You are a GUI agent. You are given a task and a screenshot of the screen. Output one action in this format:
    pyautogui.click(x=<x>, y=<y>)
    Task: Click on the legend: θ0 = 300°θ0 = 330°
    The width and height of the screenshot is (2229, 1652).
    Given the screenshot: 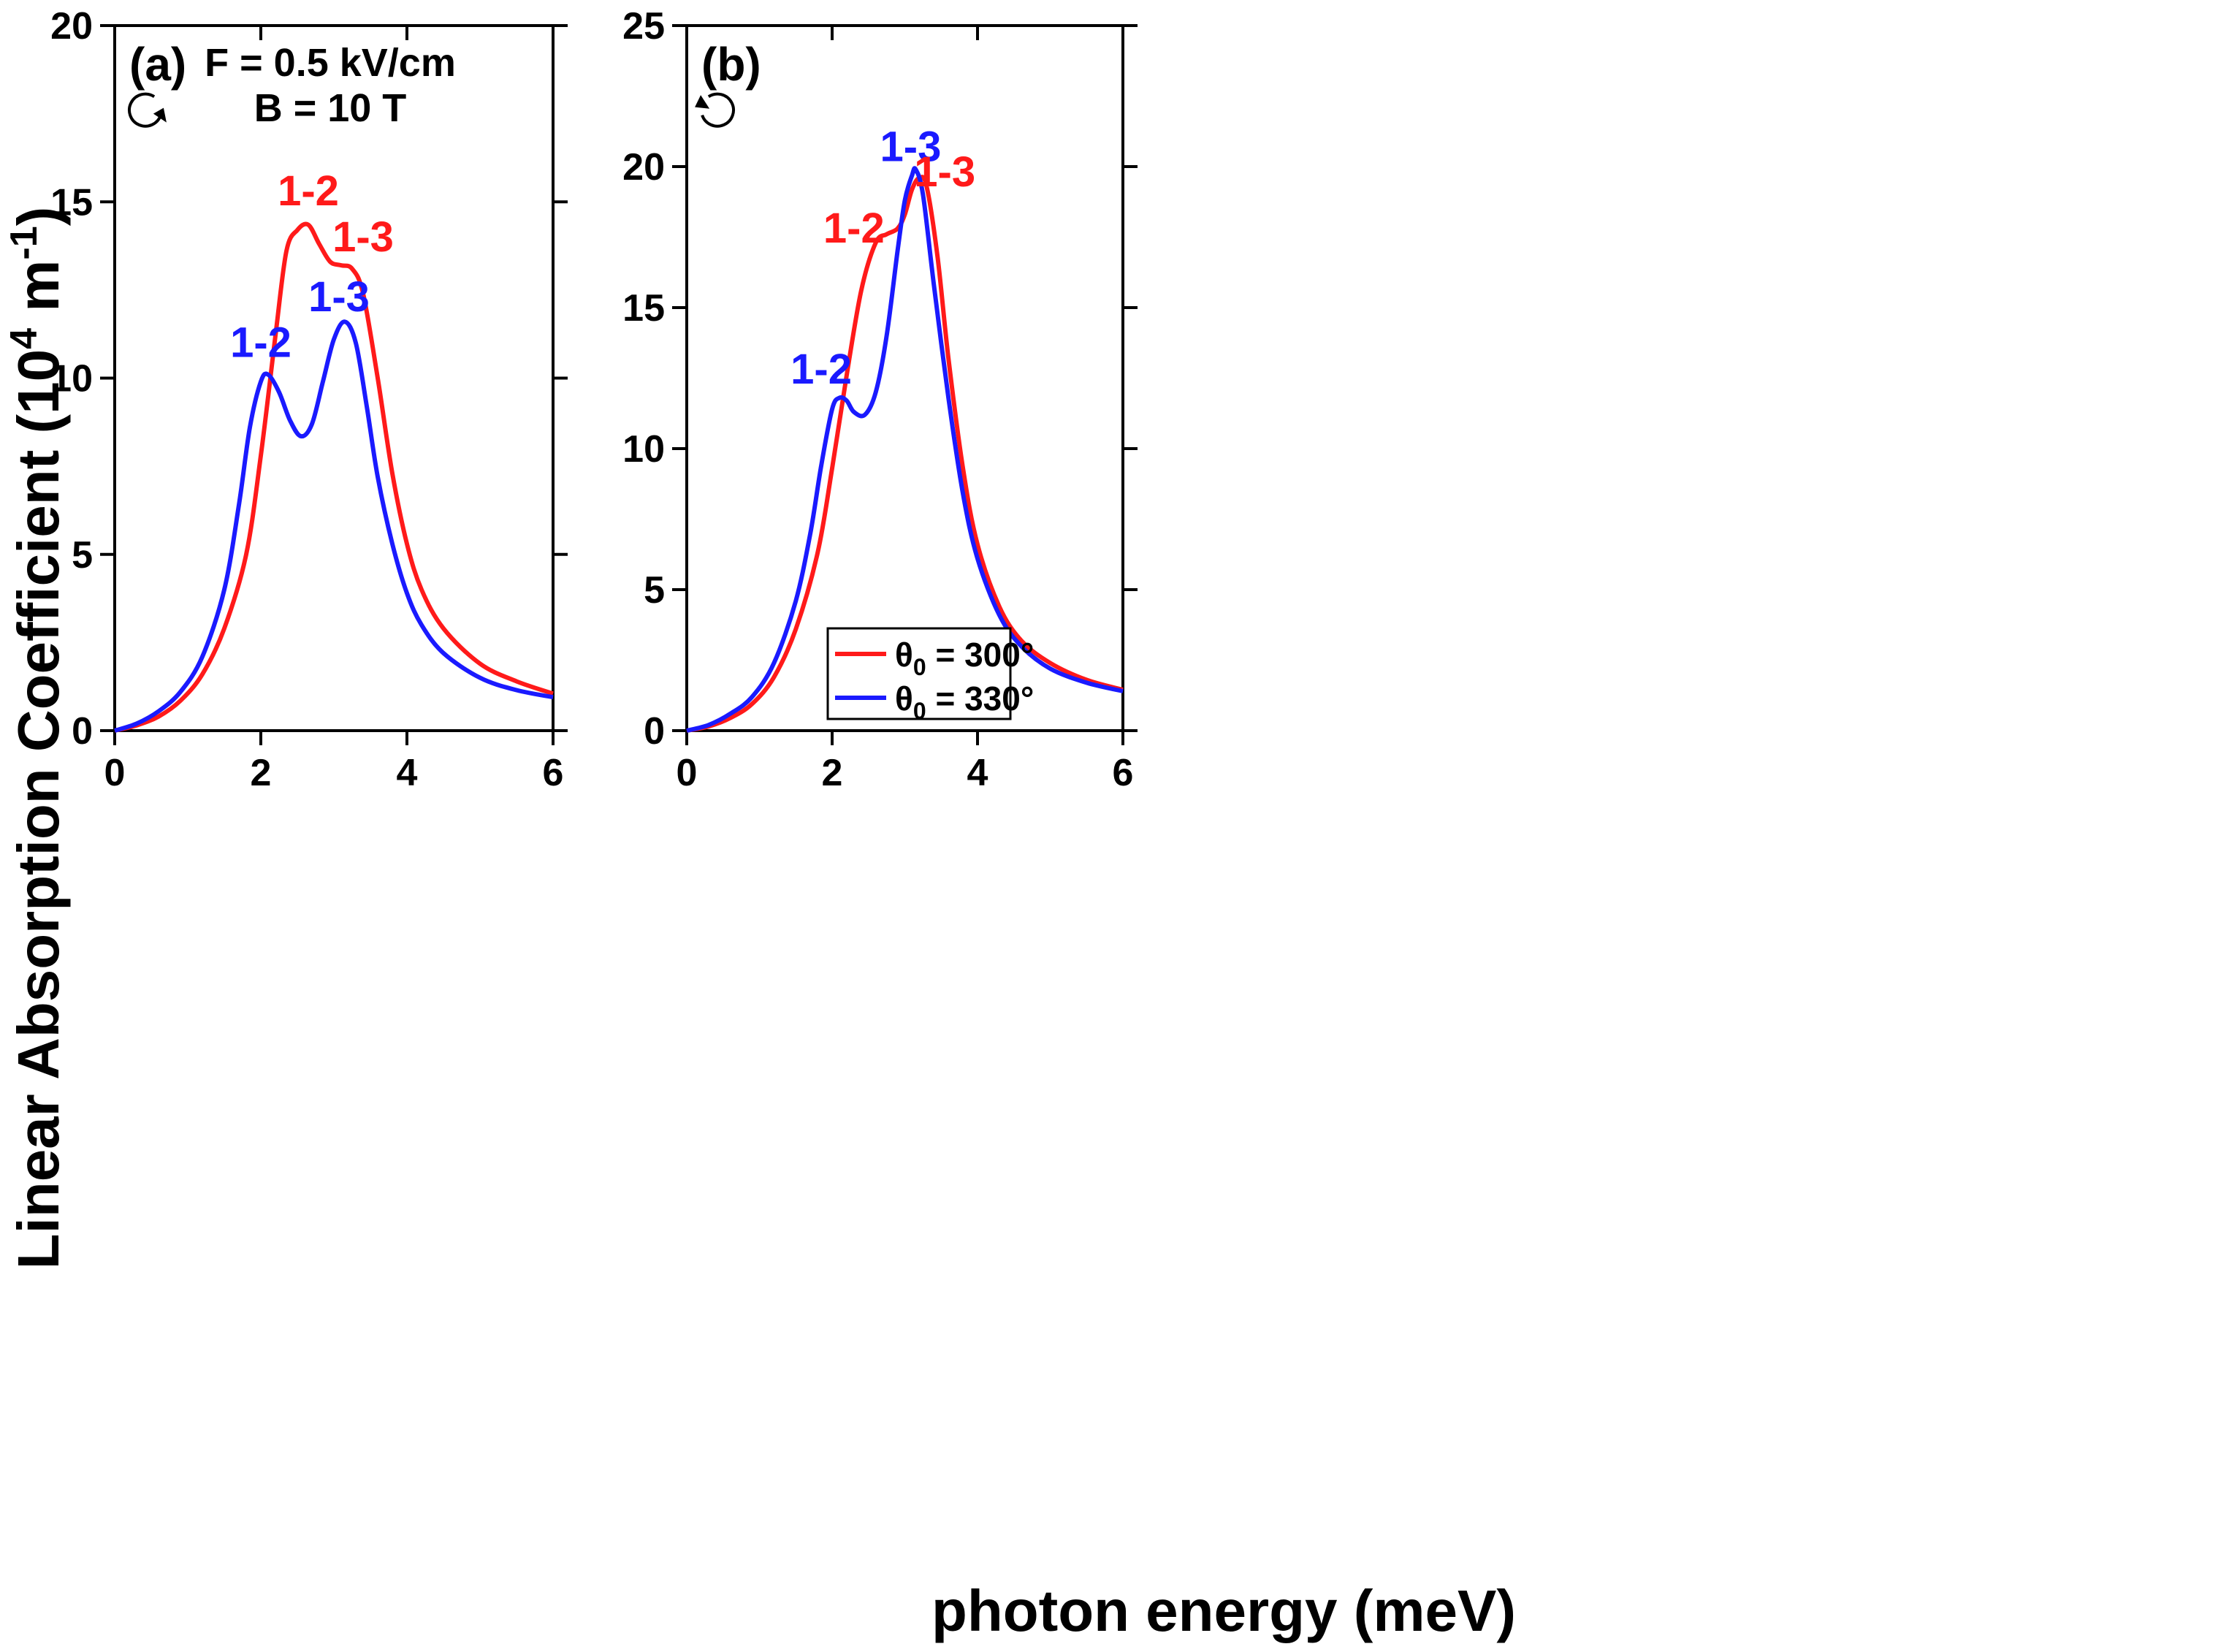 What is the action you would take?
    pyautogui.click(x=930, y=675)
    